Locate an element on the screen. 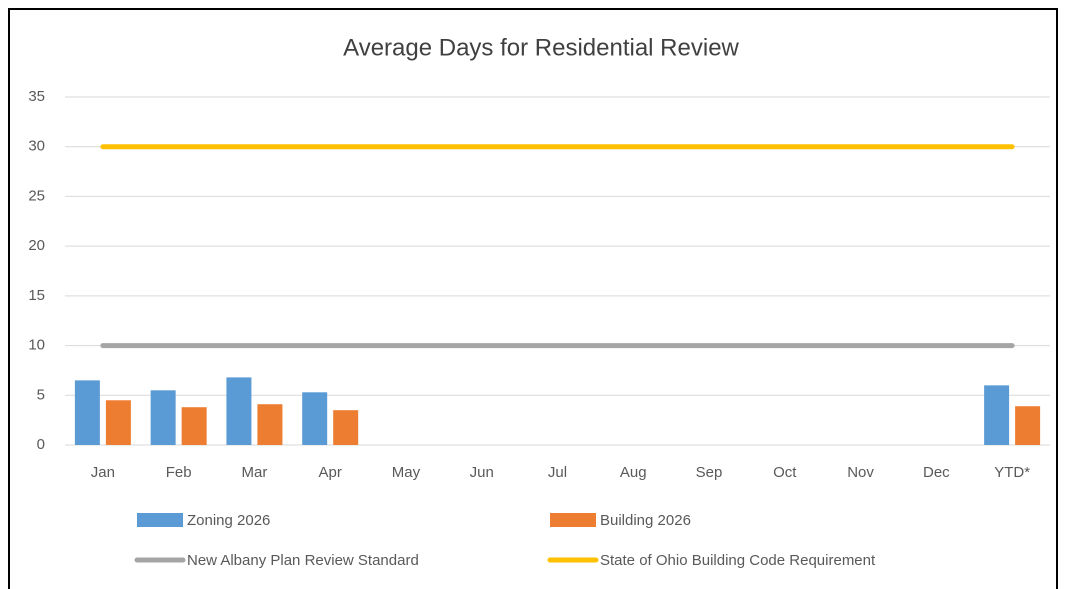 The image size is (1066, 589). y-tick-label: 25 is located at coordinates (36, 195).